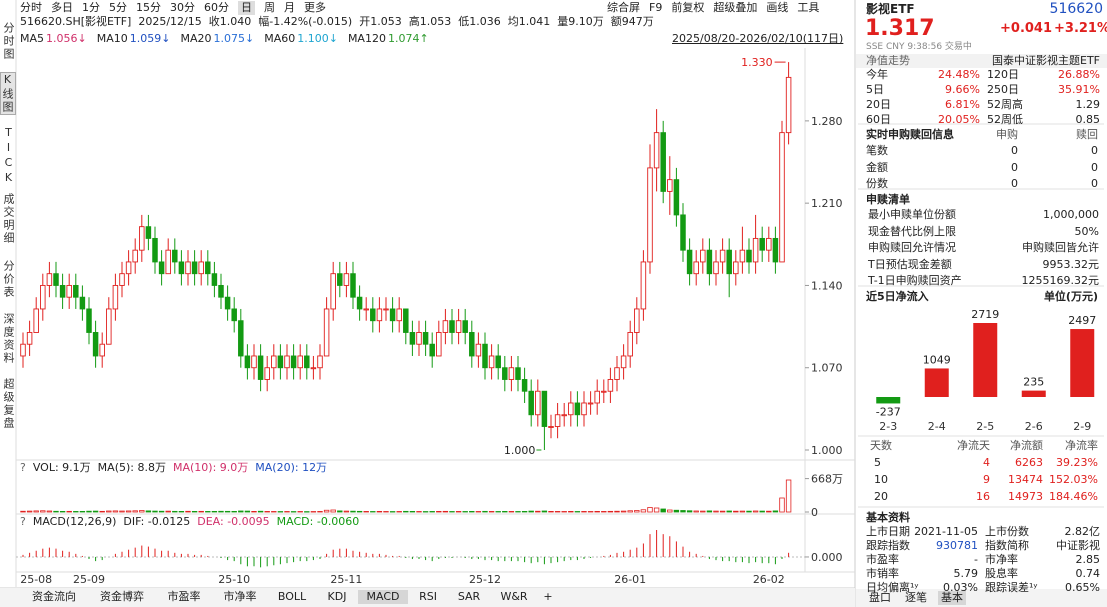  I want to click on side-tab: TICK, so click(8, 156).